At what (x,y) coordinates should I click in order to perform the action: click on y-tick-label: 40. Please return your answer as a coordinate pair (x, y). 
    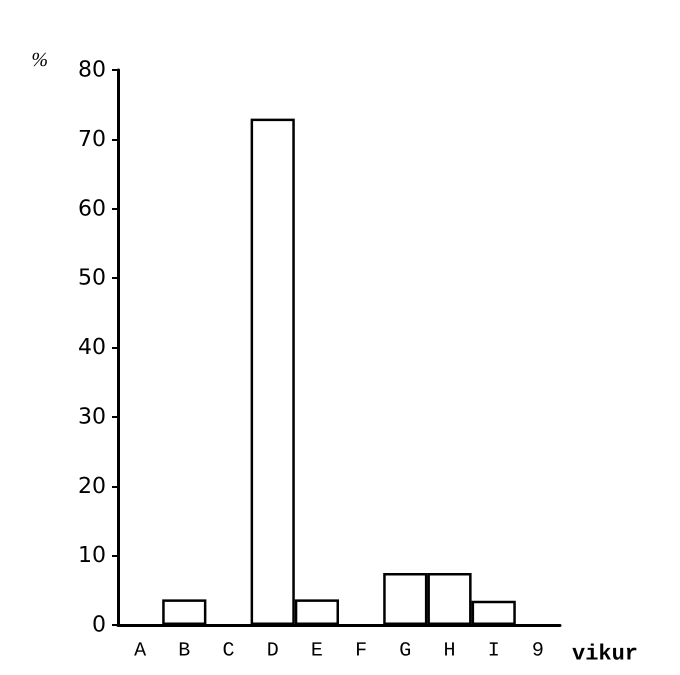
    Looking at the image, I should click on (92, 347).